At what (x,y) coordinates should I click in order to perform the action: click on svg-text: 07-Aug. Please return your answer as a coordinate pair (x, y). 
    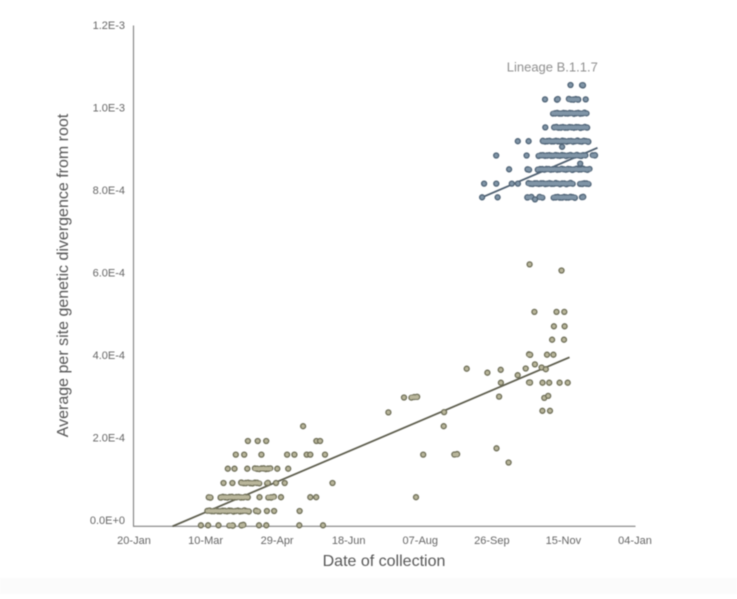
    Looking at the image, I should click on (420, 541).